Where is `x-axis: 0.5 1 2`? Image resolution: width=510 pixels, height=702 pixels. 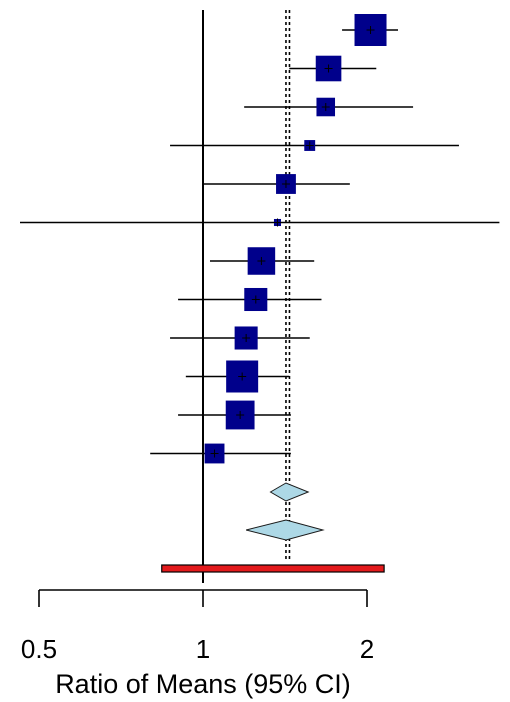
x-axis: 0.5 1 2 is located at coordinates (197, 626).